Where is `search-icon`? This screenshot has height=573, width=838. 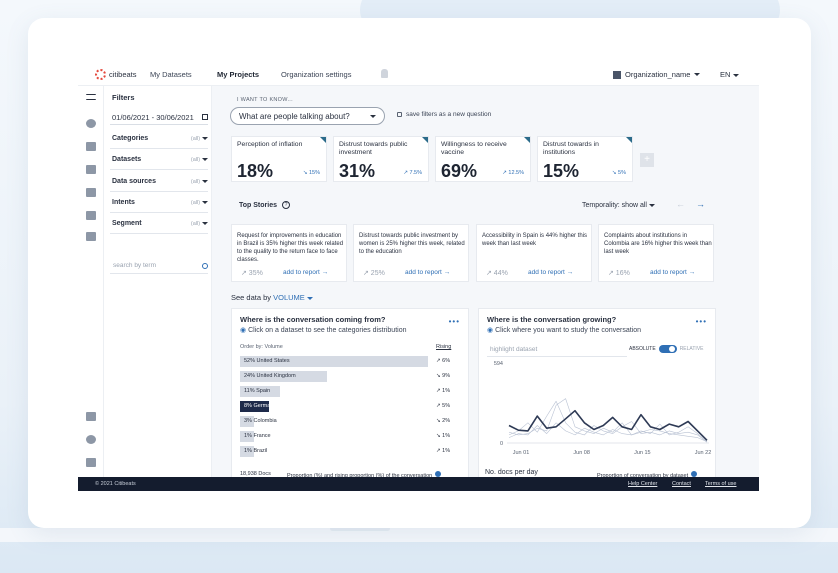 search-icon is located at coordinates (205, 265).